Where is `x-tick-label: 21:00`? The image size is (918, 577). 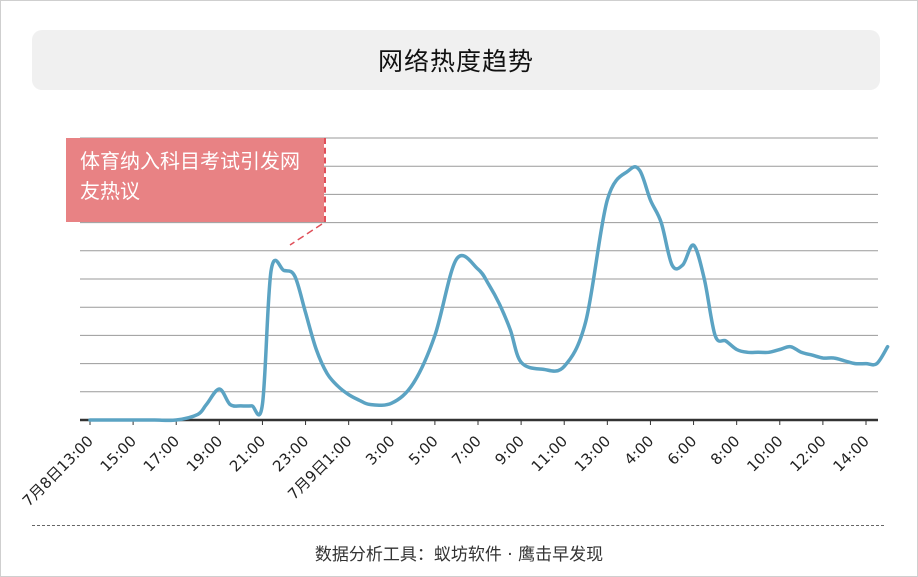 x-tick-label: 21:00 is located at coordinates (247, 453).